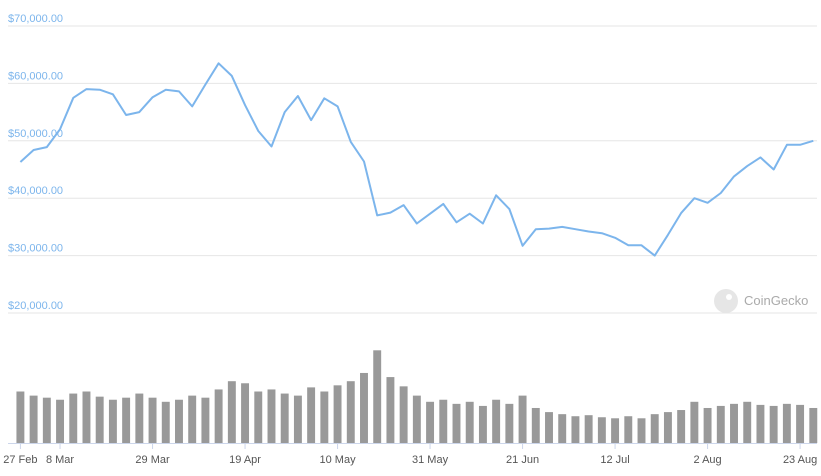 The width and height of the screenshot is (821, 476). Describe the element at coordinates (338, 460) in the screenshot. I see `x-tick-label: 10 May` at that location.